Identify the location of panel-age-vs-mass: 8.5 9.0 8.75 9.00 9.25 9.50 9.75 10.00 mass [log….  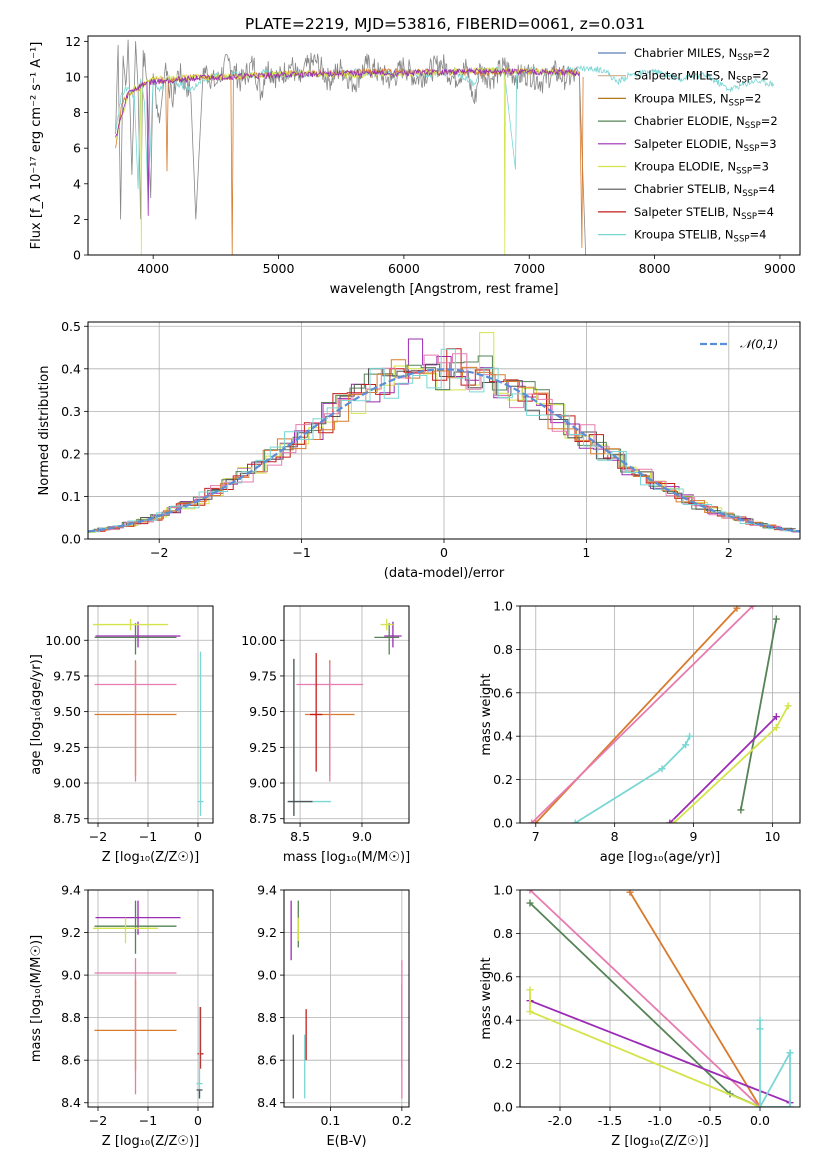
(325, 735).